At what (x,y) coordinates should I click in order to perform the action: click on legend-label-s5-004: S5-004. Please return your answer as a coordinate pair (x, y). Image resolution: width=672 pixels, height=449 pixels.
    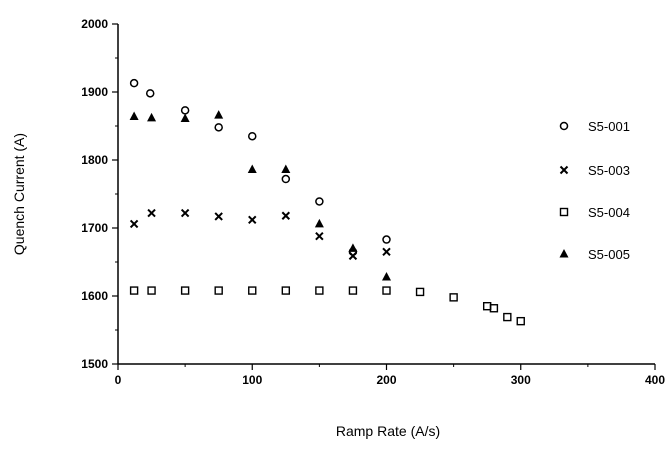
    Looking at the image, I should click on (609, 212).